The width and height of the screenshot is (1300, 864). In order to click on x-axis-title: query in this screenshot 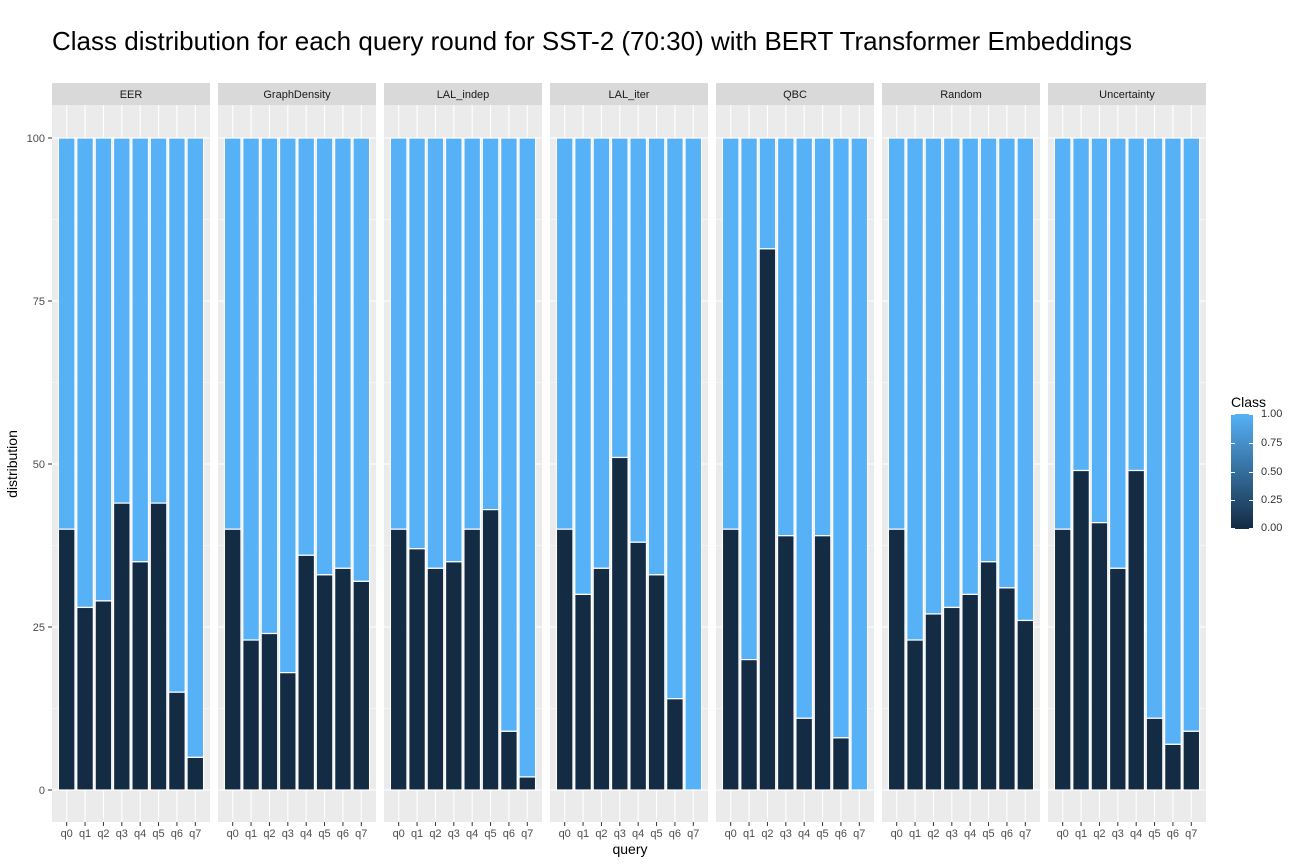, I will do `click(629, 849)`.